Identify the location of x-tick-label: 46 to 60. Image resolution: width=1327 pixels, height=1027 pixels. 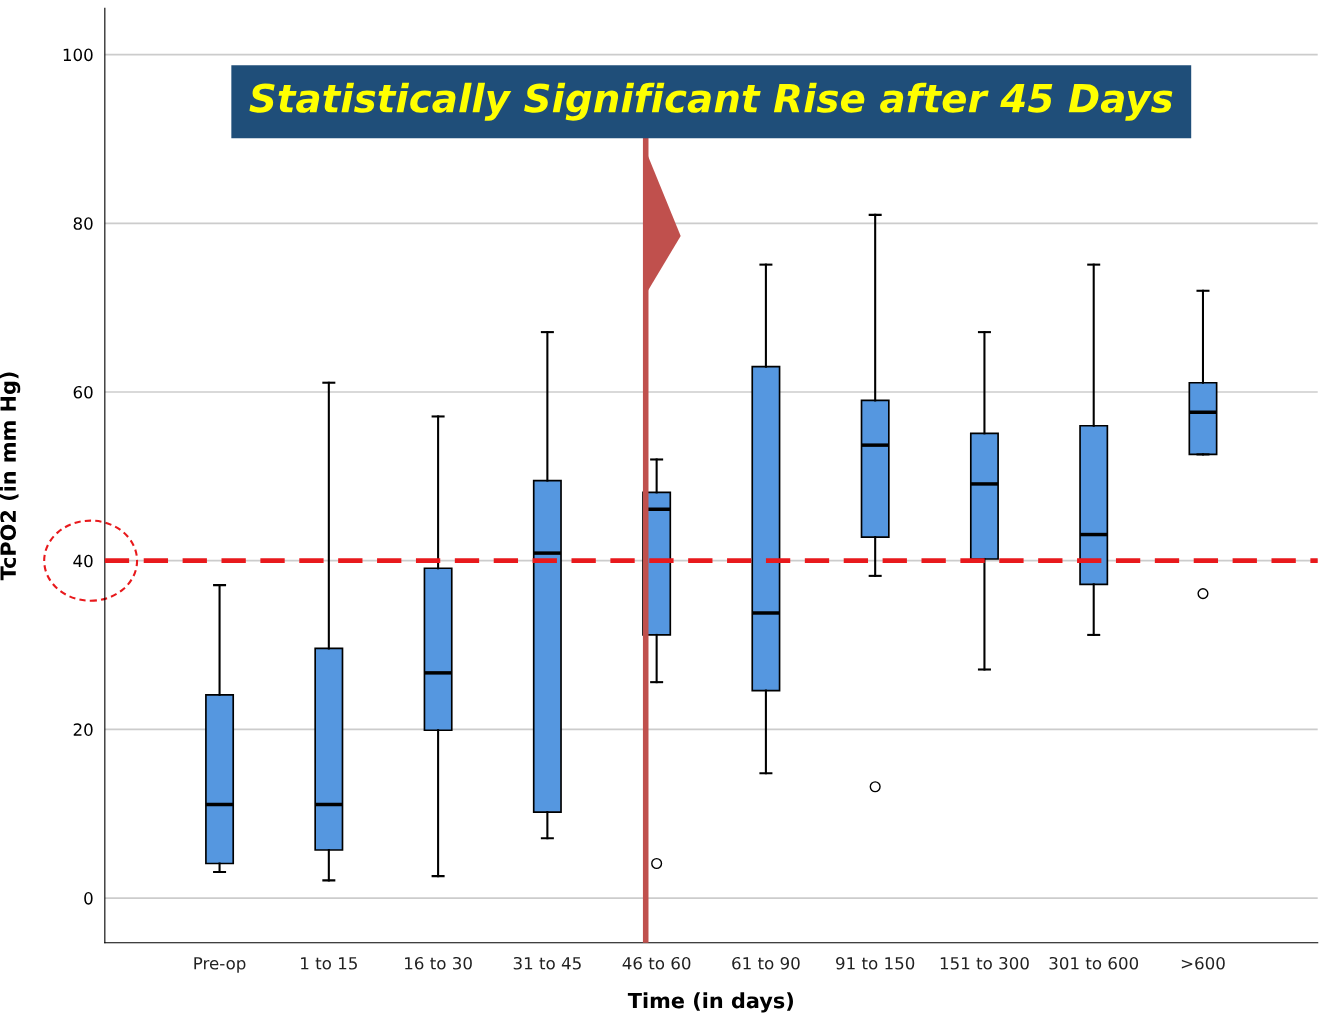
(656, 963).